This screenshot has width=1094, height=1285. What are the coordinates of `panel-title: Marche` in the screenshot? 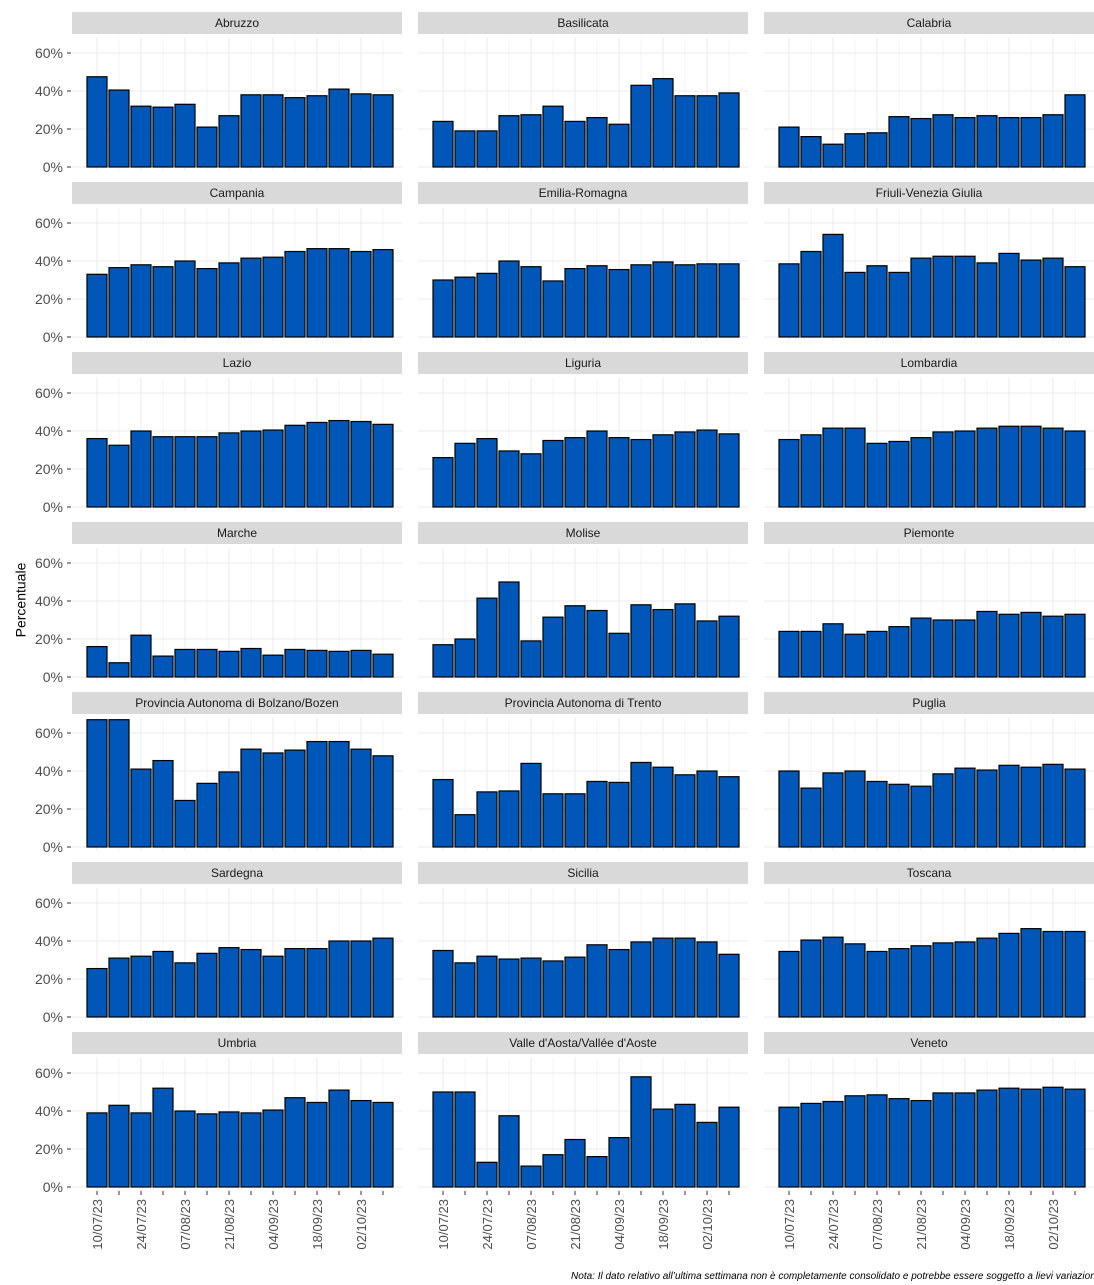 It's located at (237, 533).